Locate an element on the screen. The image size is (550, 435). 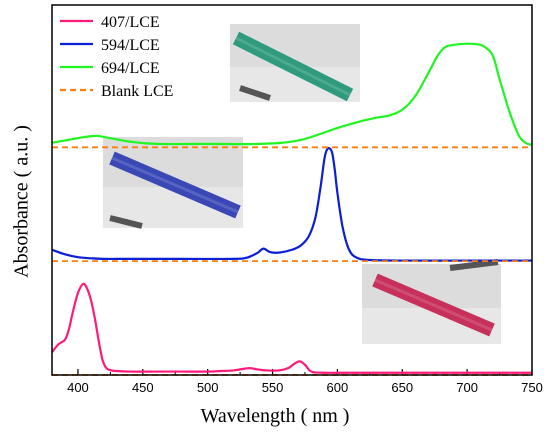
x-axis-label: Wavelength ( nm ) is located at coordinates (275, 416).